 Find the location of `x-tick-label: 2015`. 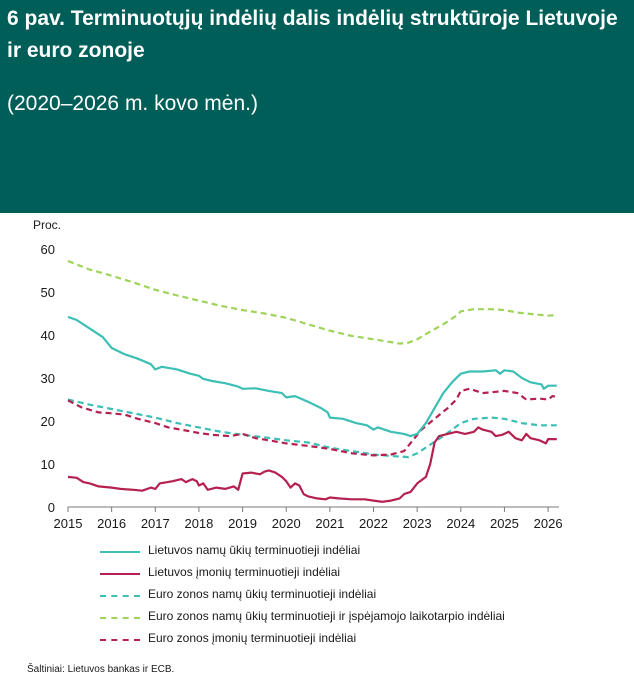

x-tick-label: 2015 is located at coordinates (68, 523).